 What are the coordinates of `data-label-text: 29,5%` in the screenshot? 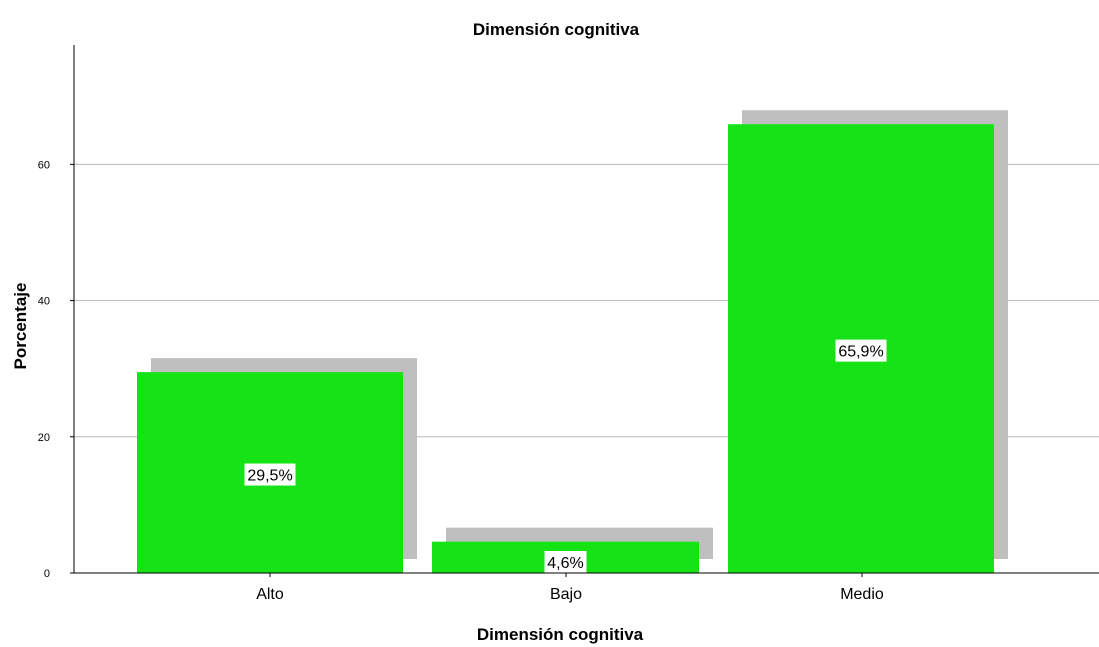 It's located at (269, 476).